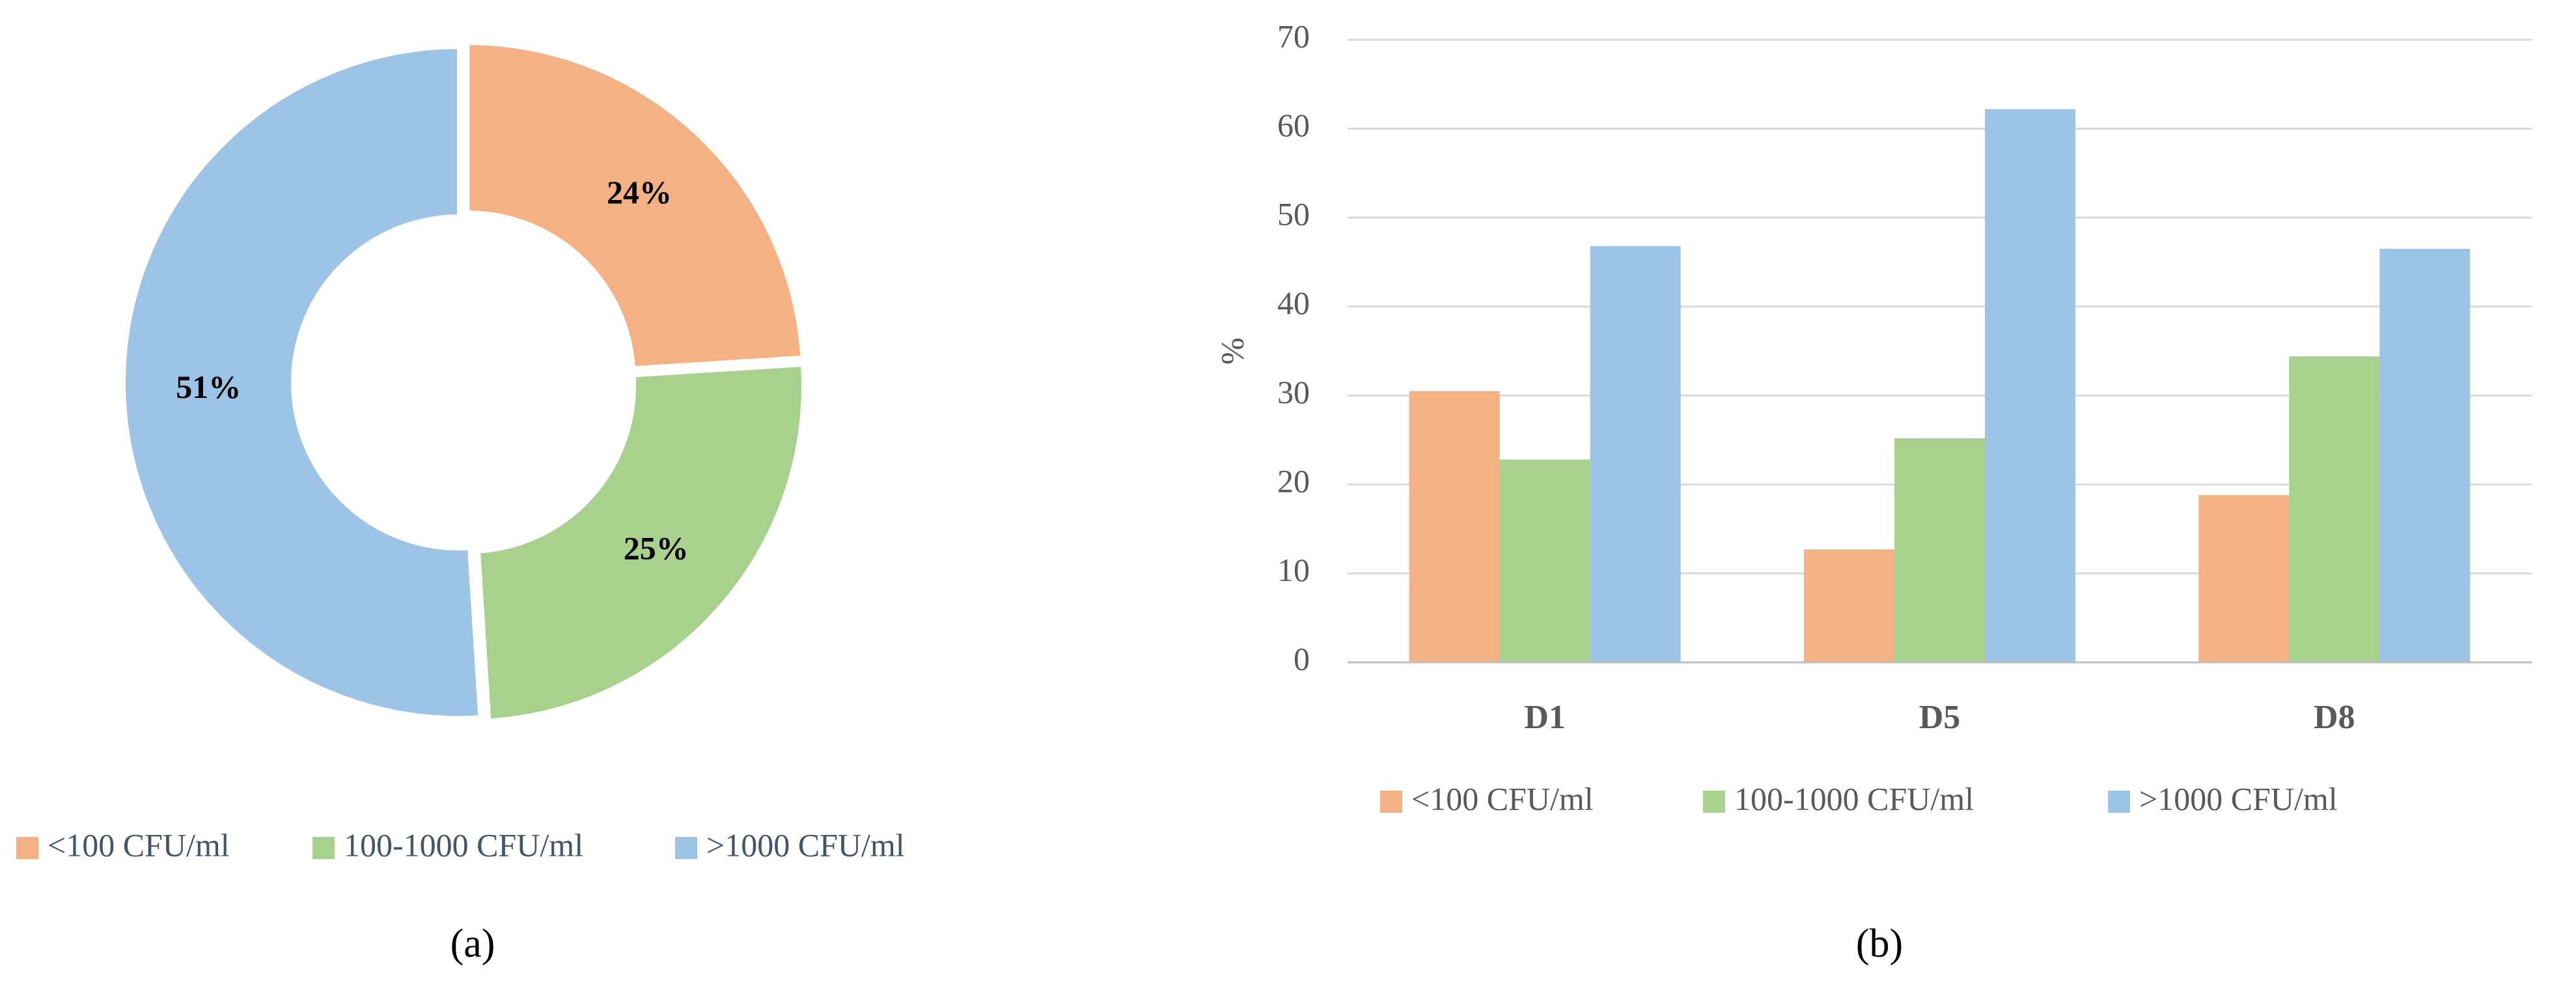 The width and height of the screenshot is (2576, 988). What do you see at coordinates (1940, 717) in the screenshot?
I see `x-tick-label: D5` at bounding box center [1940, 717].